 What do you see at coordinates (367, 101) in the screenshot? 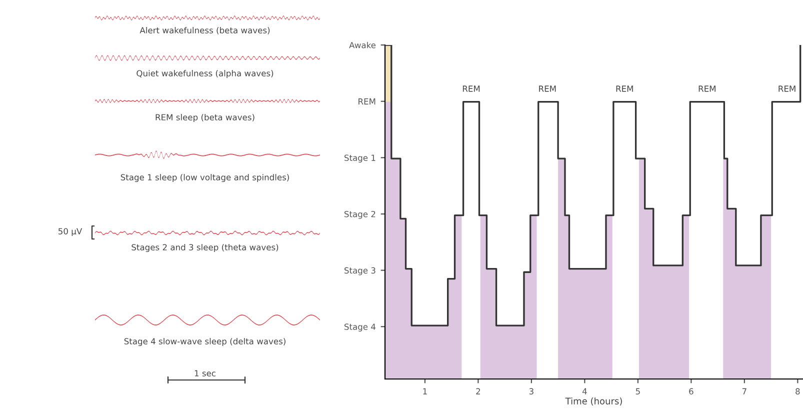
I see `text: REM` at bounding box center [367, 101].